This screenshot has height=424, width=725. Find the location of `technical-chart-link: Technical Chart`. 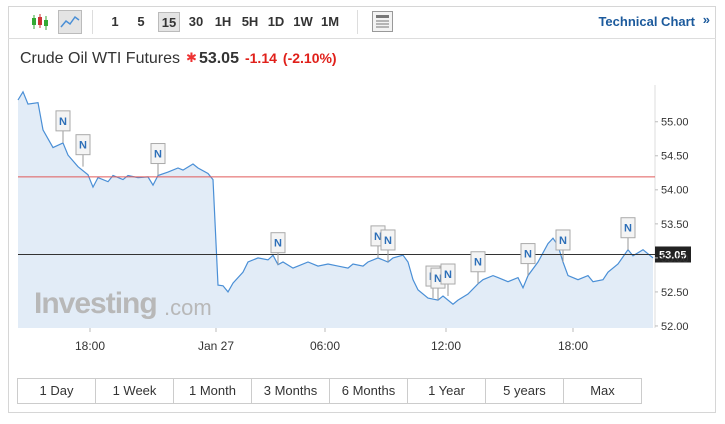

technical-chart-link: Technical Chart is located at coordinates (646, 21).